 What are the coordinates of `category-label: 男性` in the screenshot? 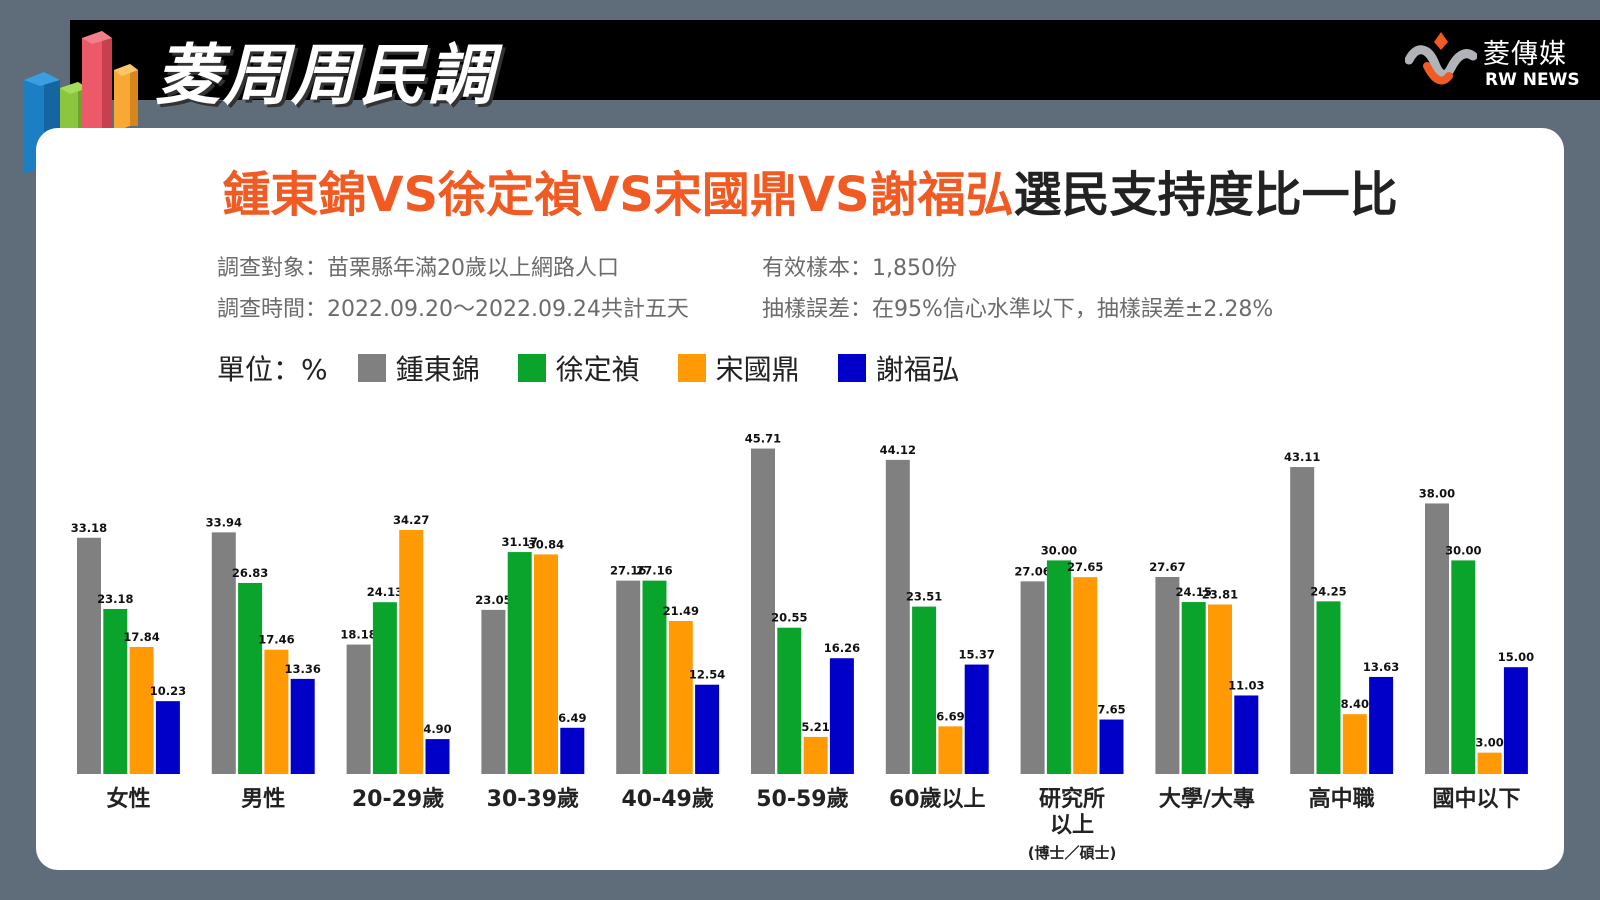 It's located at (263, 799).